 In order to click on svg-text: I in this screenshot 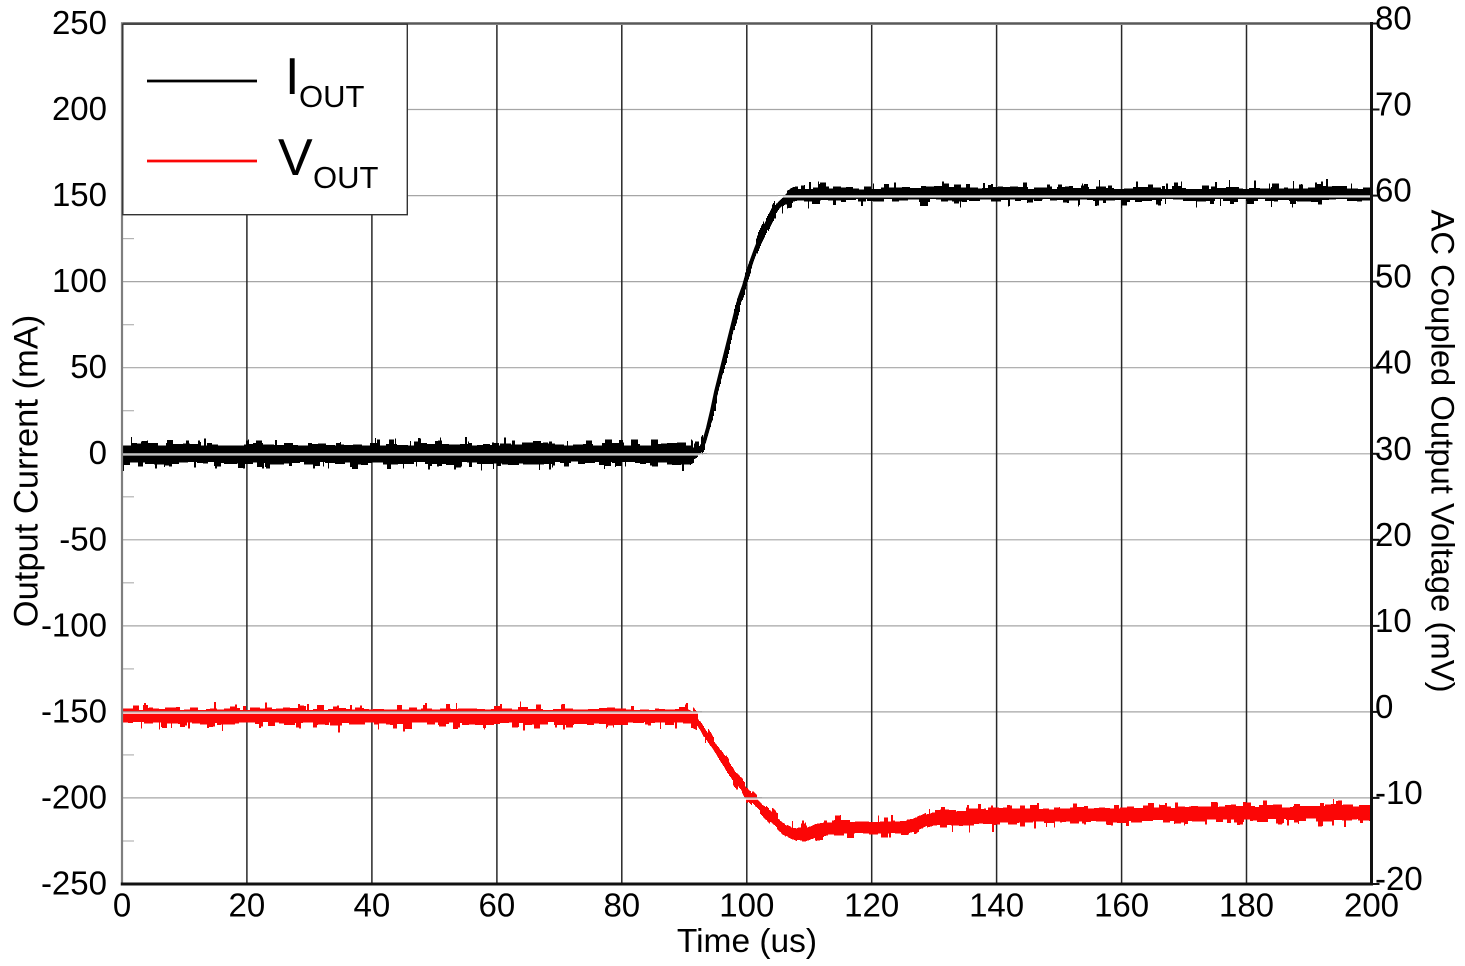, I will do `click(292, 77)`.